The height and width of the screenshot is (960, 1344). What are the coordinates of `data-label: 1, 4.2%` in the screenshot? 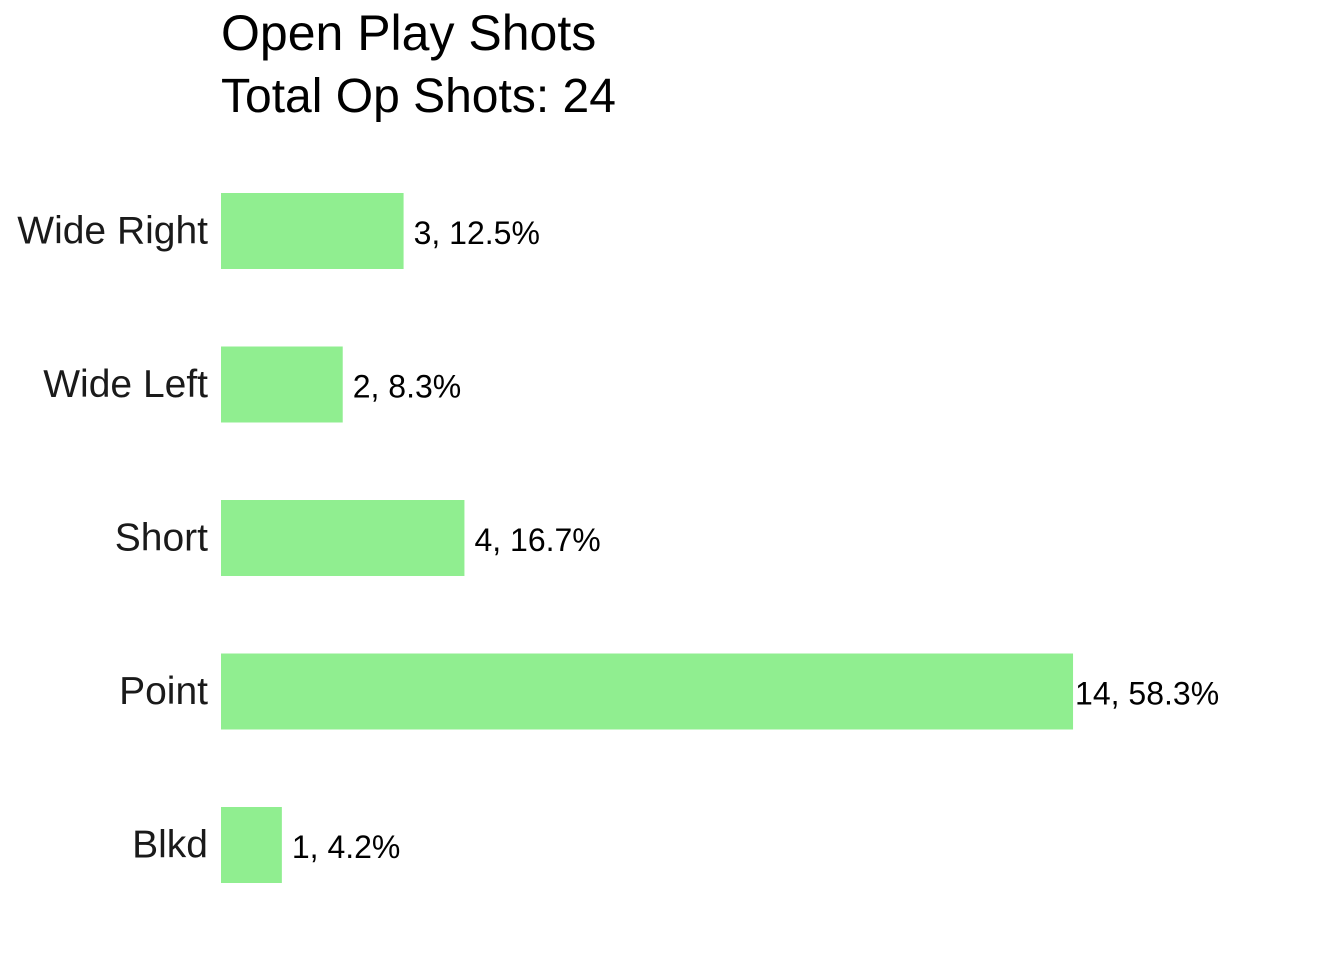 It's located at (346, 847).